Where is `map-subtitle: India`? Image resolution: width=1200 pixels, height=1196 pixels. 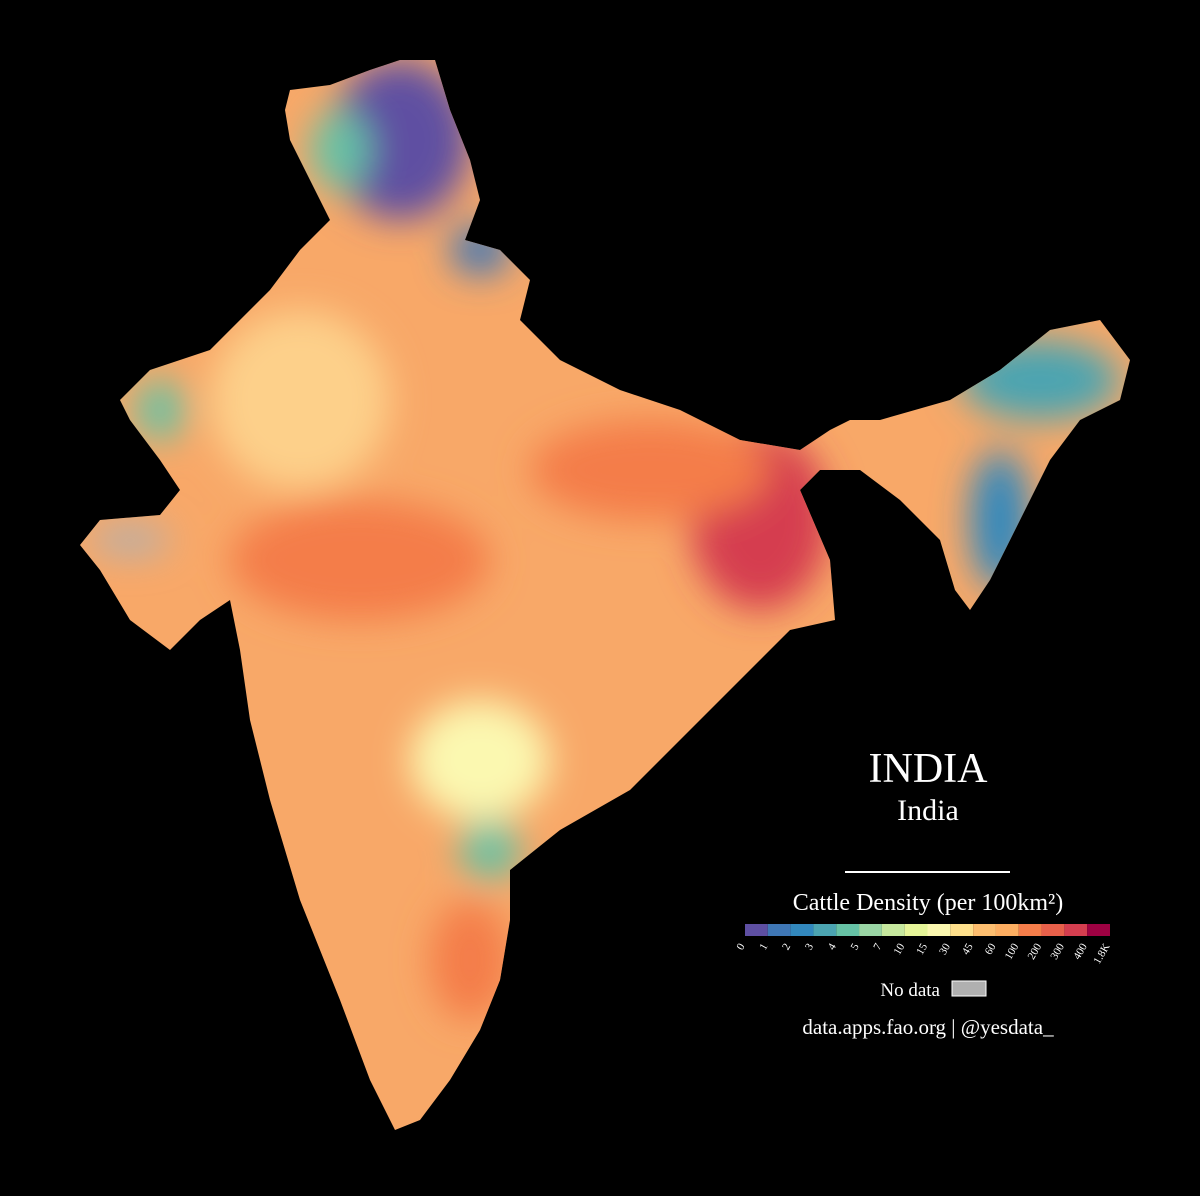 map-subtitle: India is located at coordinates (928, 810).